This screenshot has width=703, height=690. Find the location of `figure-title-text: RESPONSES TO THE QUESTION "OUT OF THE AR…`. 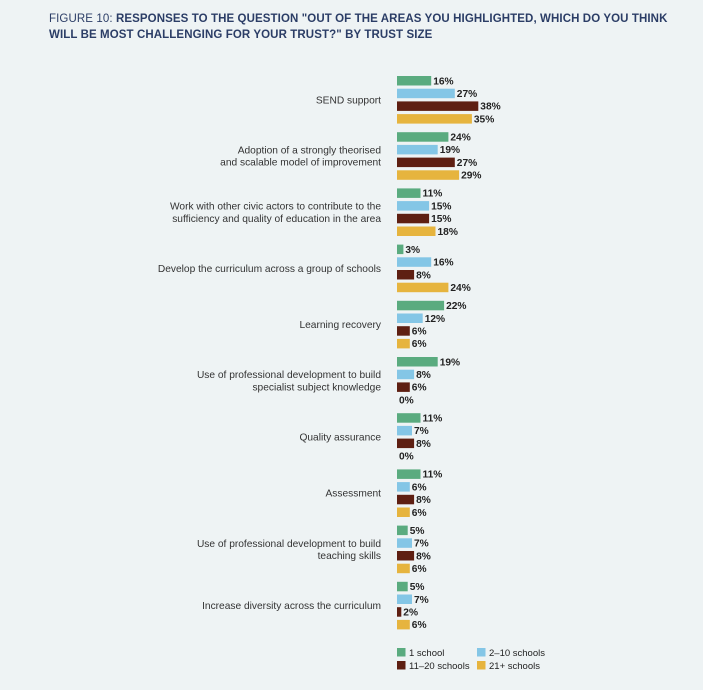

figure-title-text: RESPONSES TO THE QUESTION "OUT OF THE AR… is located at coordinates (358, 27).